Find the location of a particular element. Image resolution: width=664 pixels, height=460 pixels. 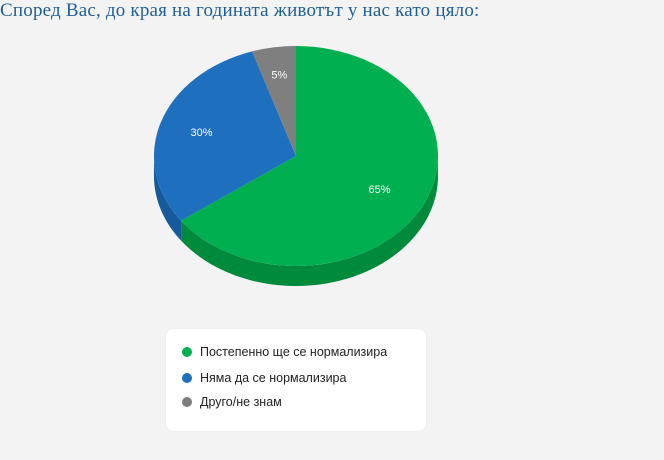

slice-not-normalize-label: 30% is located at coordinates (201, 133).